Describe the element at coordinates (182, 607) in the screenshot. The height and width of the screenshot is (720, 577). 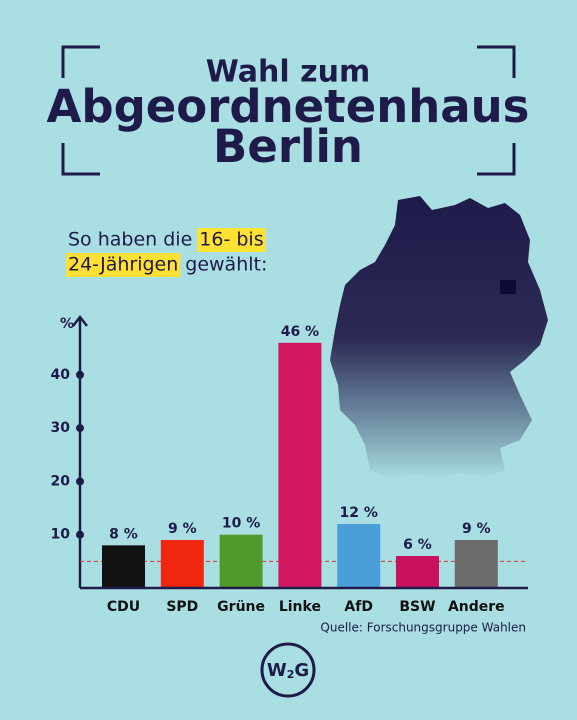
I see `x-tick-label: SPD` at that location.